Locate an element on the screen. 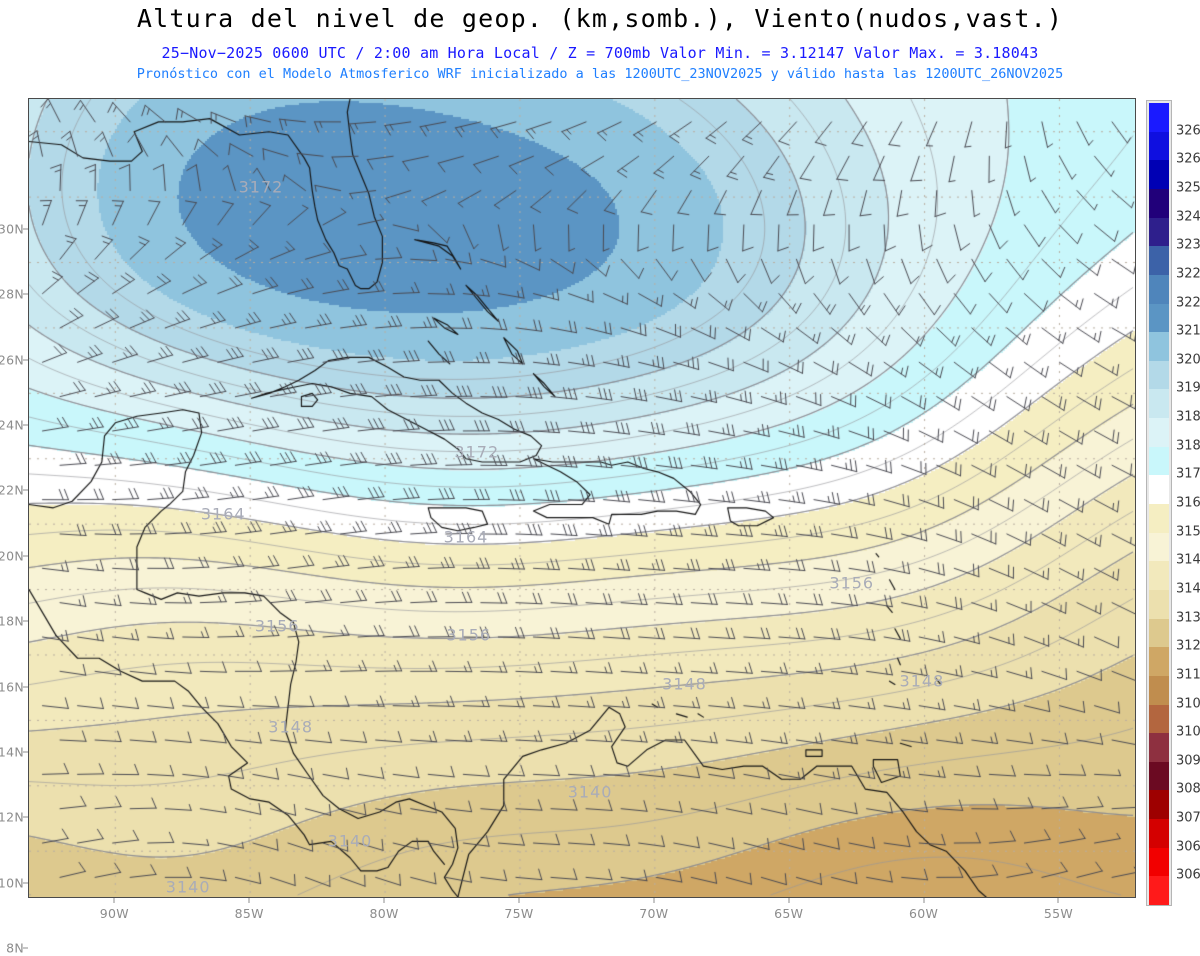 This screenshot has width=1200, height=956. lon-tick-label: 80W is located at coordinates (384, 913).